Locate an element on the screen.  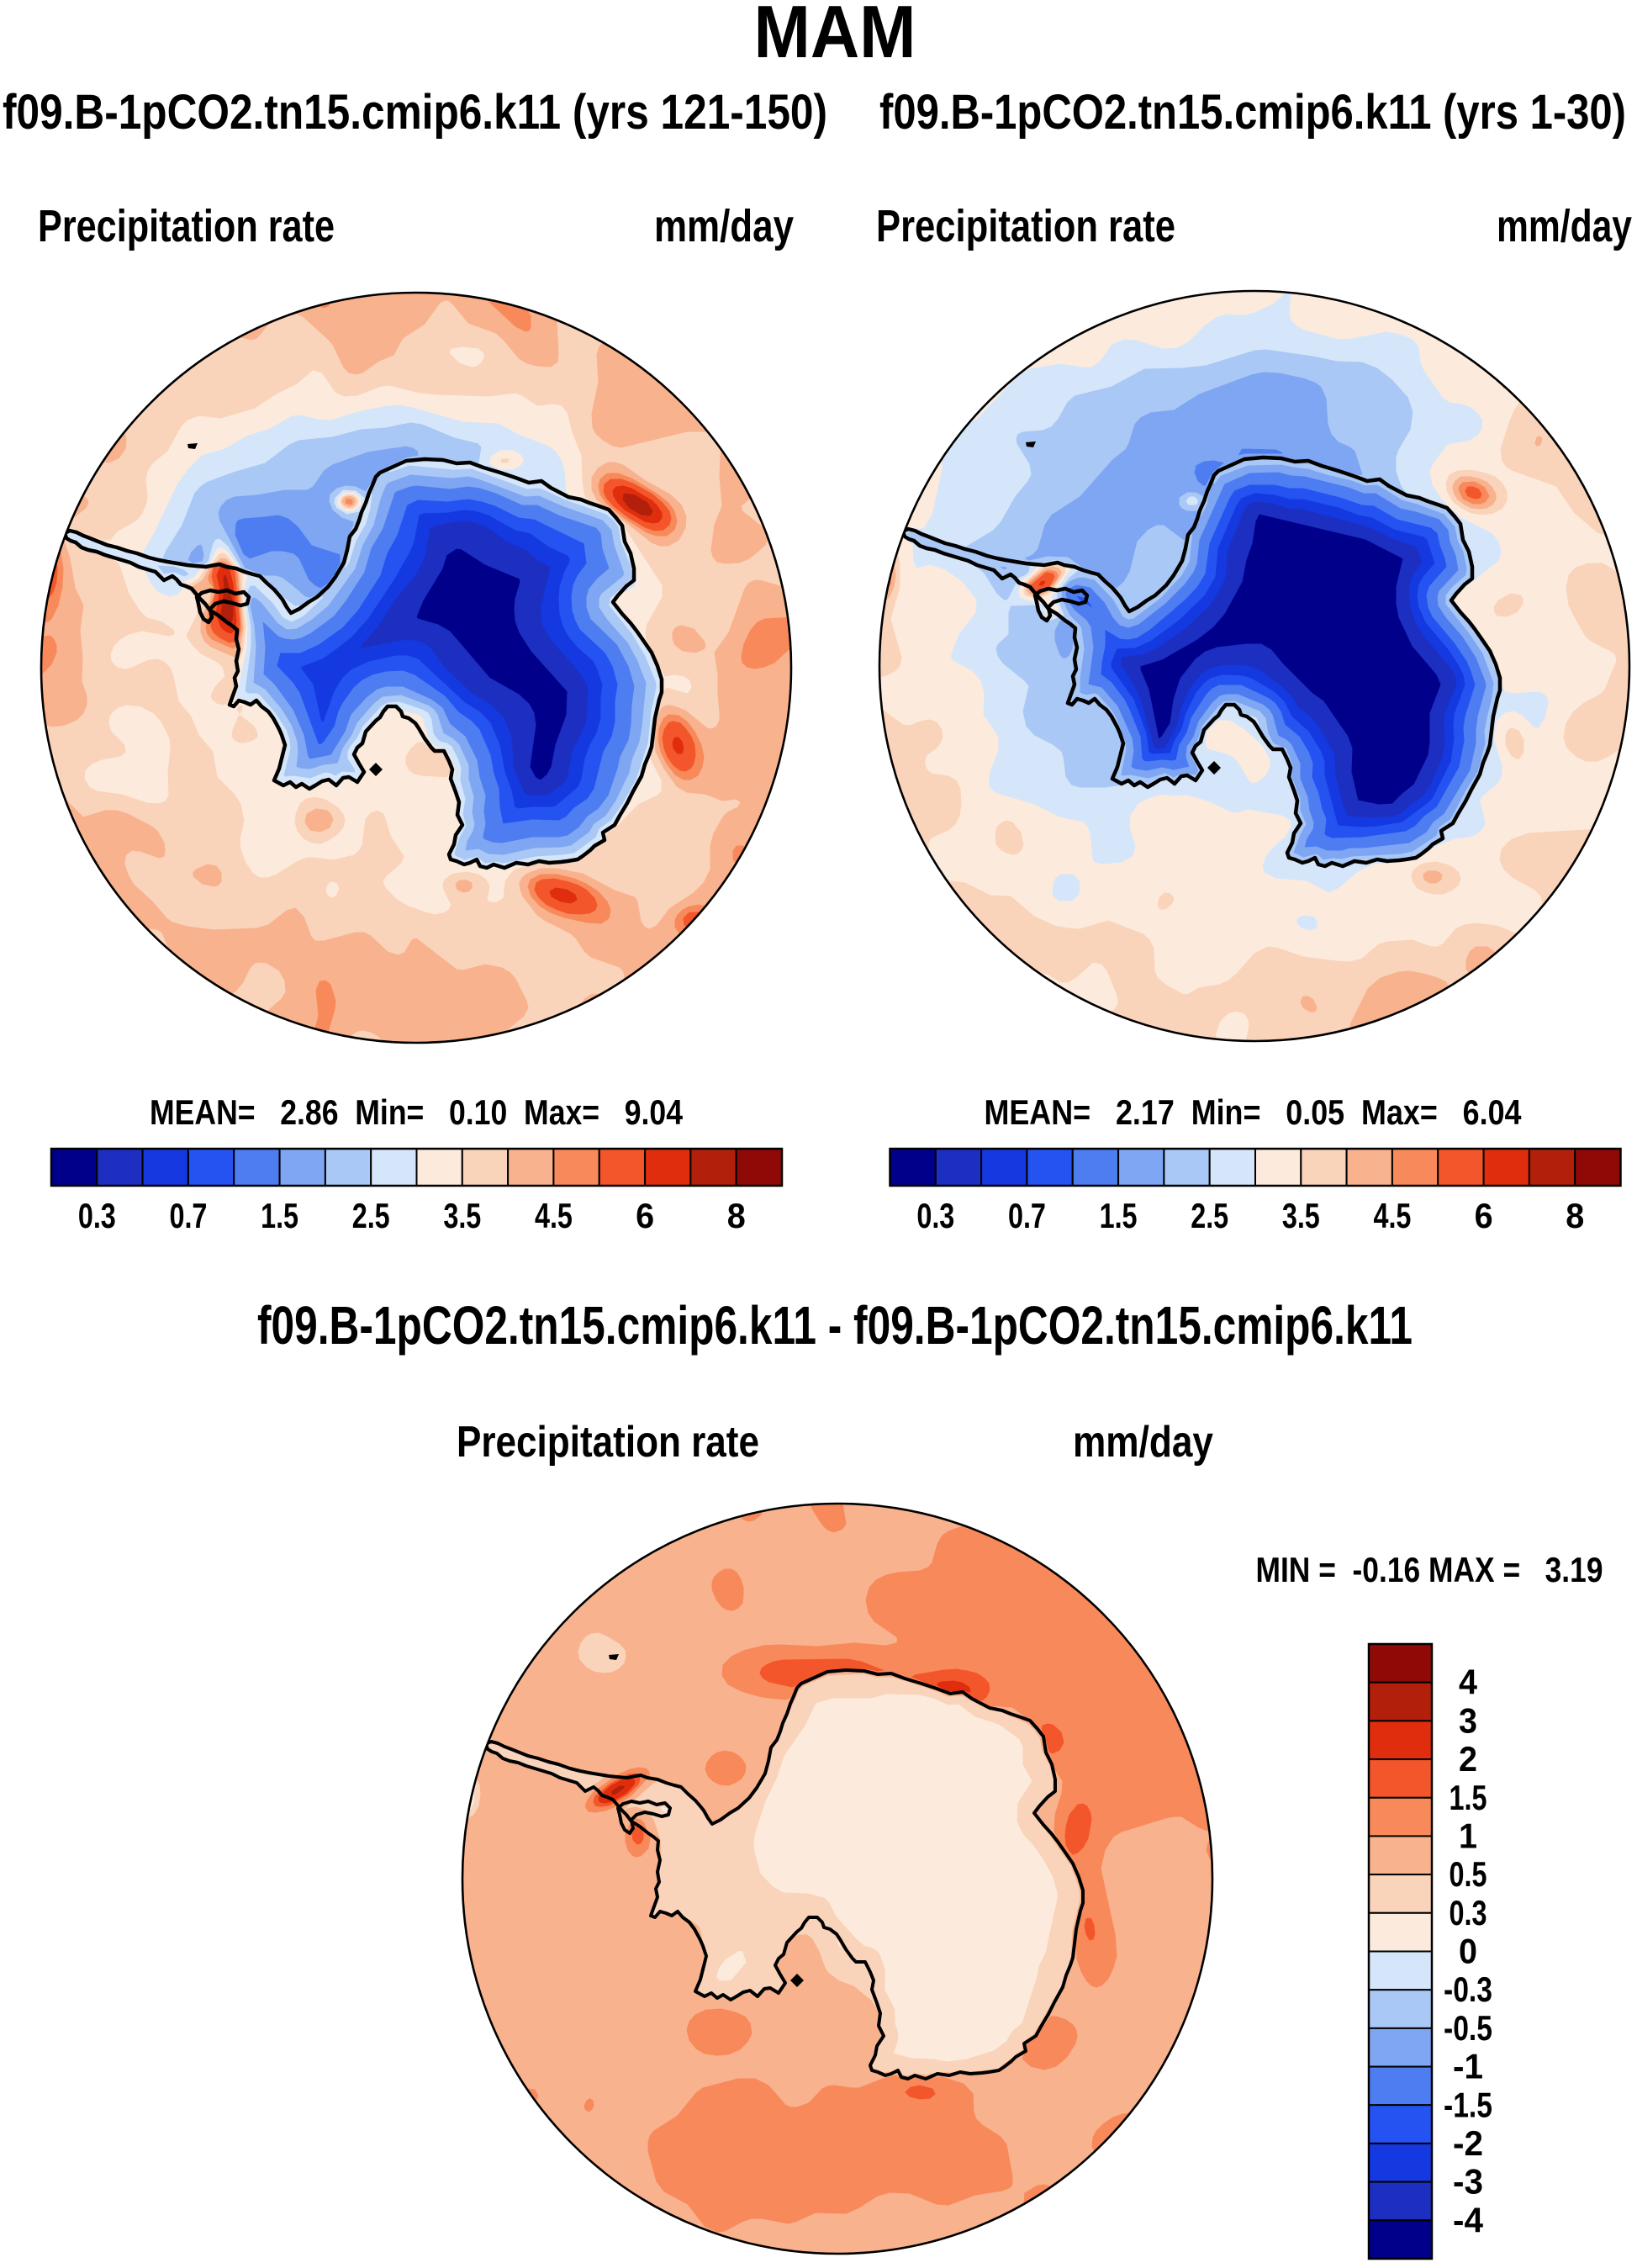
svg-text: -0.3 is located at coordinates (1468, 1989).